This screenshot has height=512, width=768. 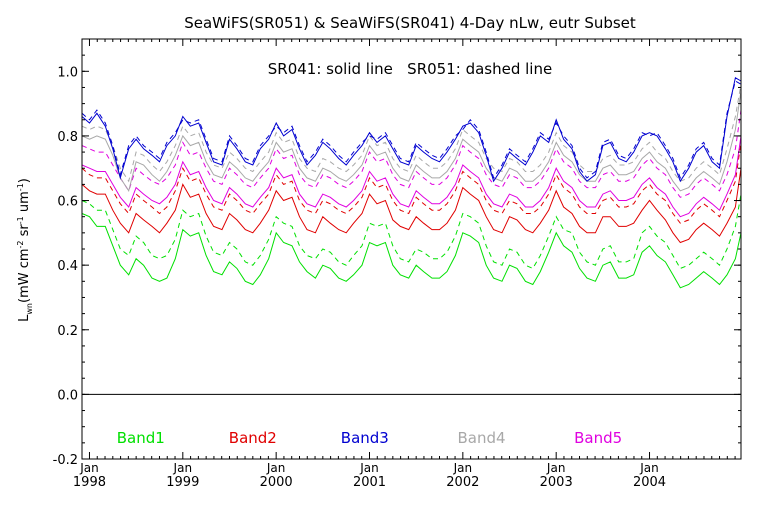 What do you see at coordinates (65, 460) in the screenshot?
I see `y-tick-label: -0.2` at bounding box center [65, 460].